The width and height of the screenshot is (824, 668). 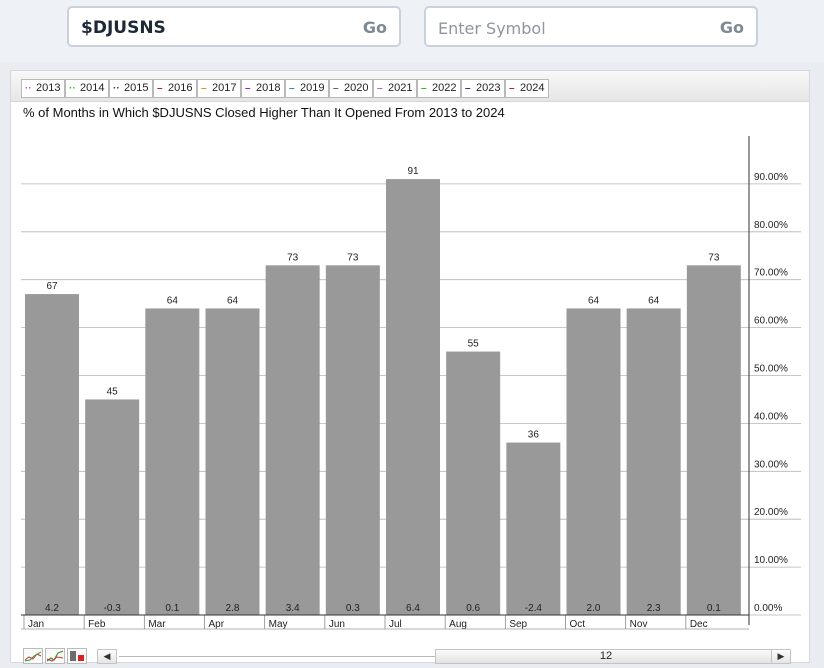 What do you see at coordinates (352, 440) in the screenshot?
I see `bar-Jun` at bounding box center [352, 440].